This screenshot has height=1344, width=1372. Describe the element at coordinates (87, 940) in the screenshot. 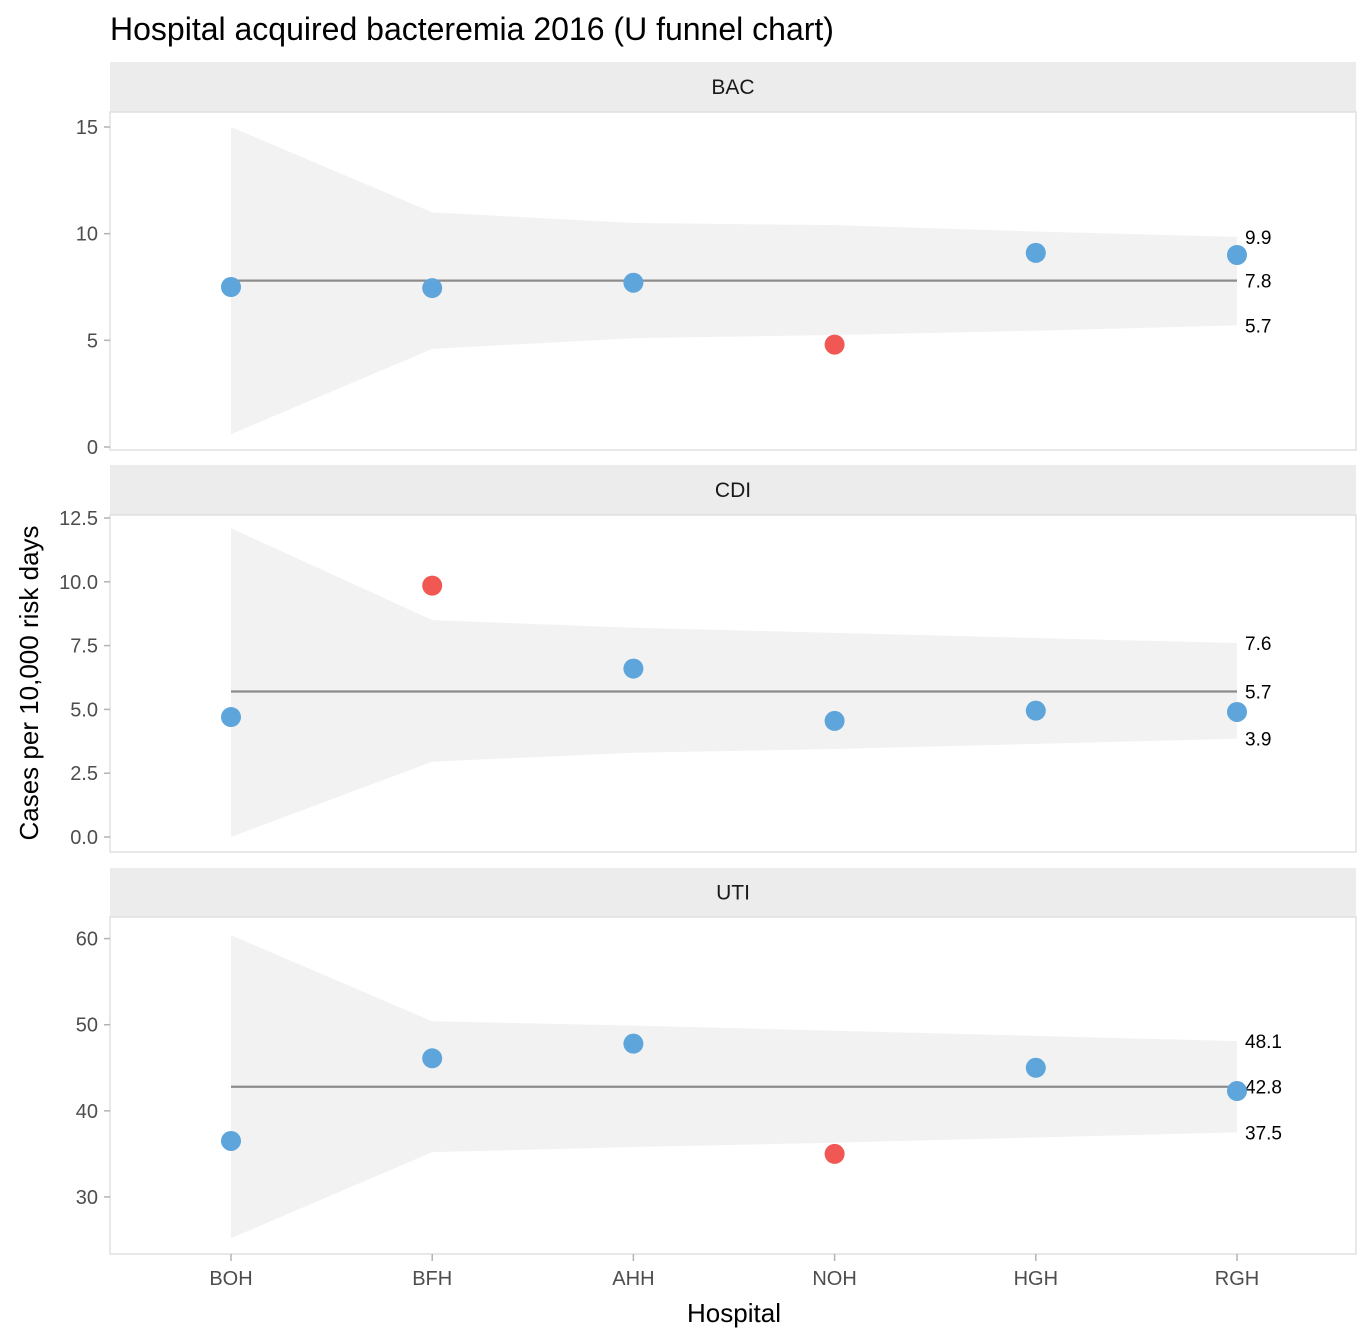

I see `y-tick-label-uti-3: 60` at that location.